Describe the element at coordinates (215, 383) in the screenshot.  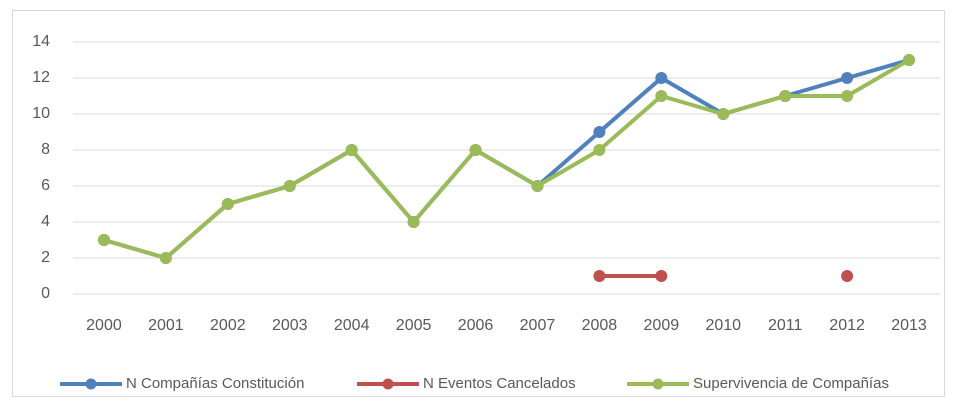
I see `legend-label: N Compañías Constitución` at that location.